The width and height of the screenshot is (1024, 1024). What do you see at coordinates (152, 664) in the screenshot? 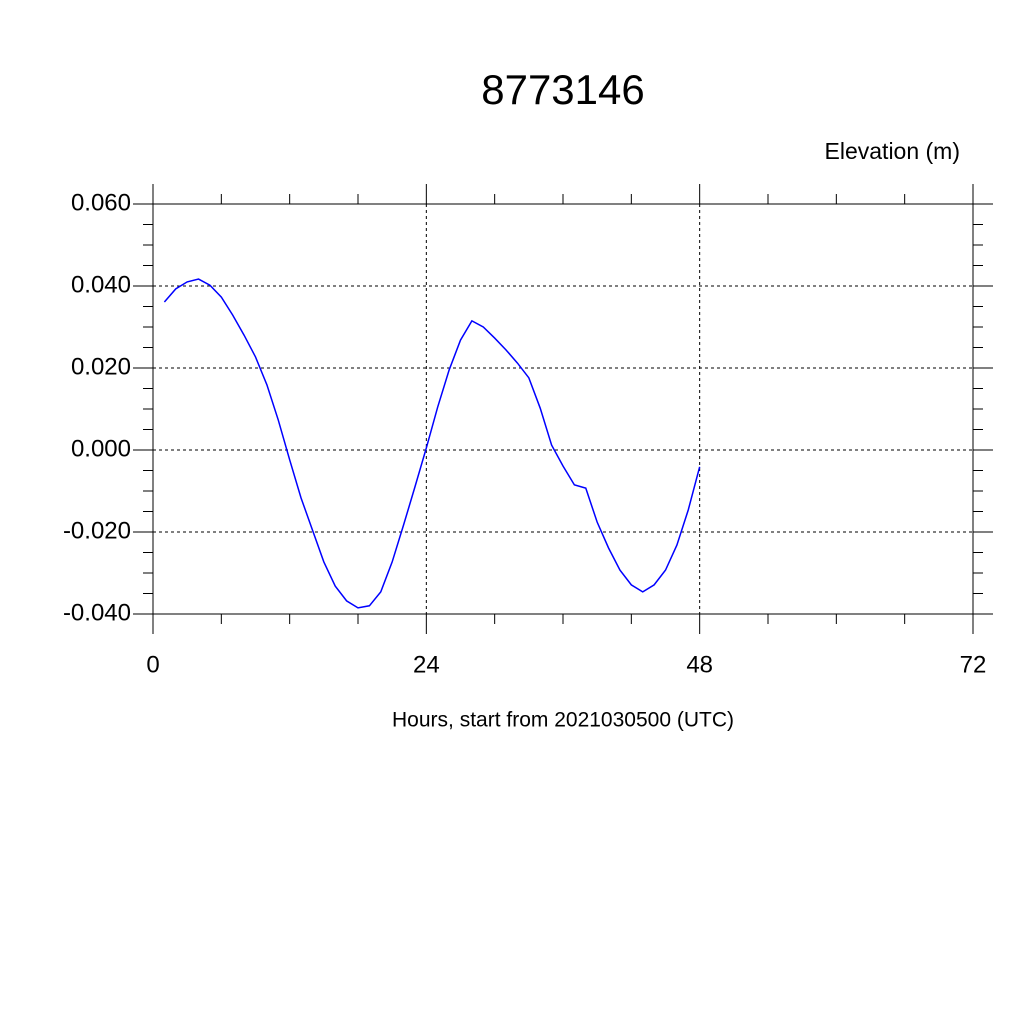
I see `x-tick-label: 0` at bounding box center [152, 664].